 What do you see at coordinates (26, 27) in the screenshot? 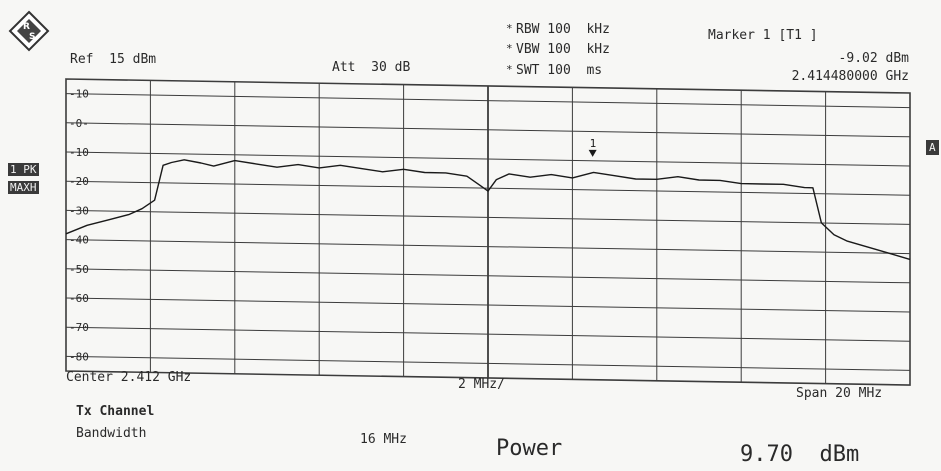
I see `svg-text: R` at bounding box center [26, 27].